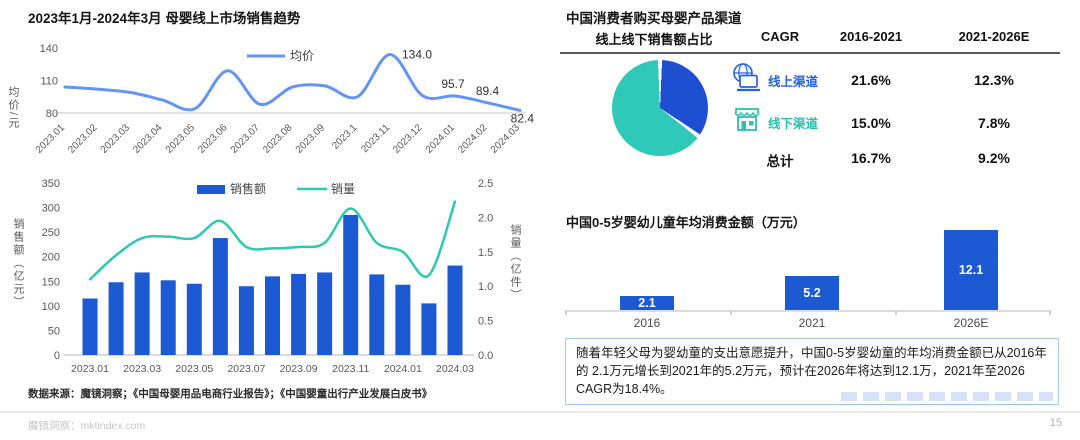 The height and width of the screenshot is (440, 1080). What do you see at coordinates (660, 108) in the screenshot?
I see `channel-share-pie-chart` at bounding box center [660, 108].